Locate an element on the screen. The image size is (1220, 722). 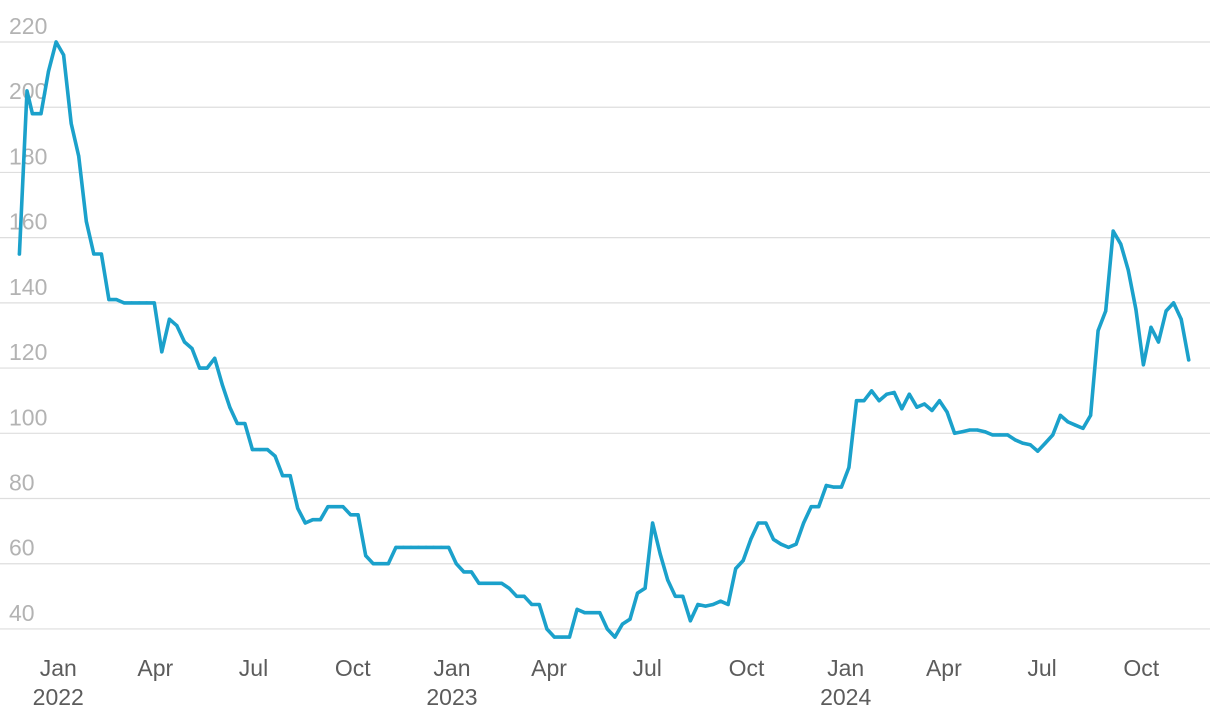
y-tick-label: 100 is located at coordinates (28, 417).